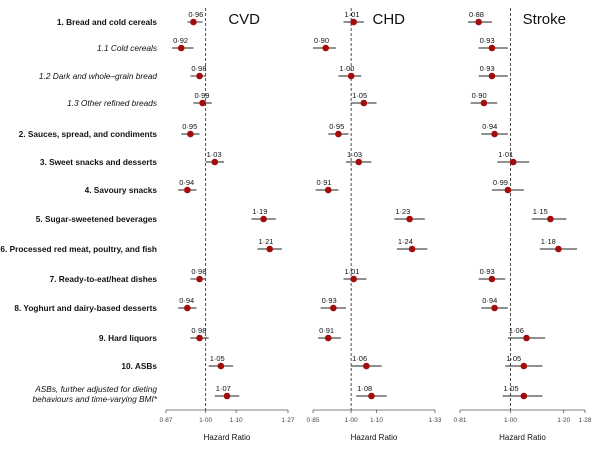 This screenshot has width=600, height=452. I want to click on row-label: 2. Sauces, spread, and condiments, so click(88, 134).